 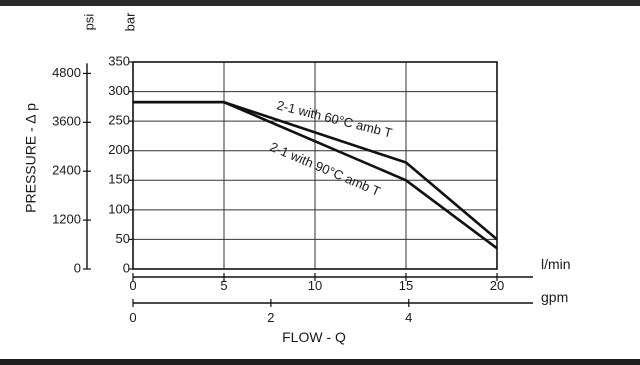 I want to click on psi-unit-label: psi, so click(x=88, y=22).